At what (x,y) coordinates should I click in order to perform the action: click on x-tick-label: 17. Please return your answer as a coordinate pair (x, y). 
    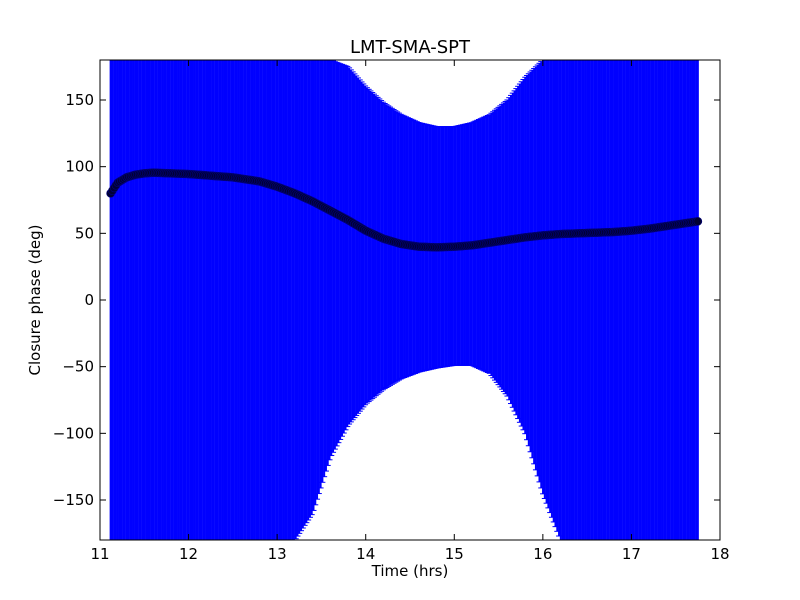
    Looking at the image, I should click on (631, 554).